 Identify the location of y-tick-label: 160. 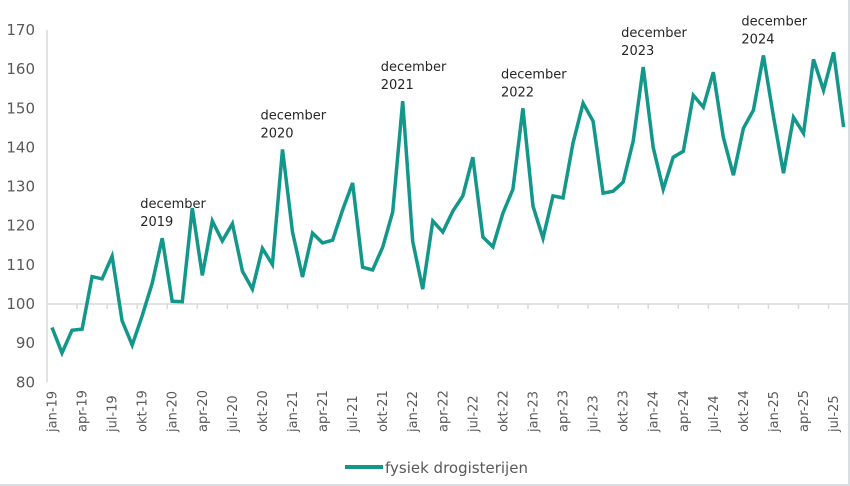
(20, 69).